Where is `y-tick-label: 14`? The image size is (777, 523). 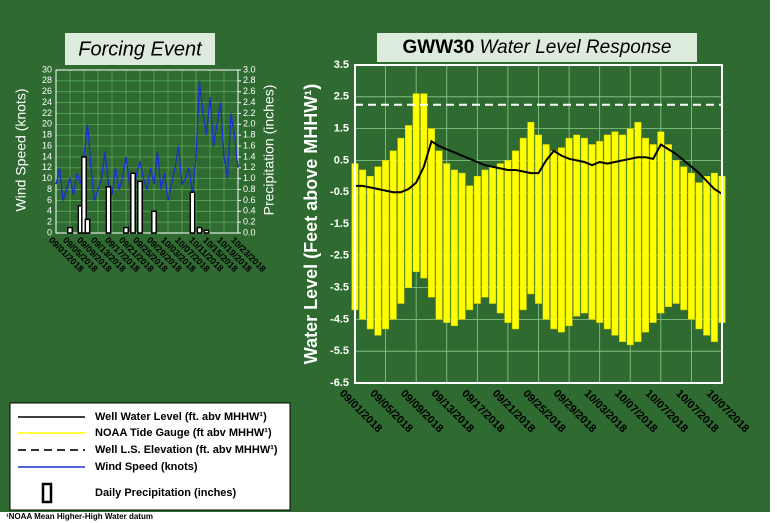 y-tick-label: 14 is located at coordinates (47, 156).